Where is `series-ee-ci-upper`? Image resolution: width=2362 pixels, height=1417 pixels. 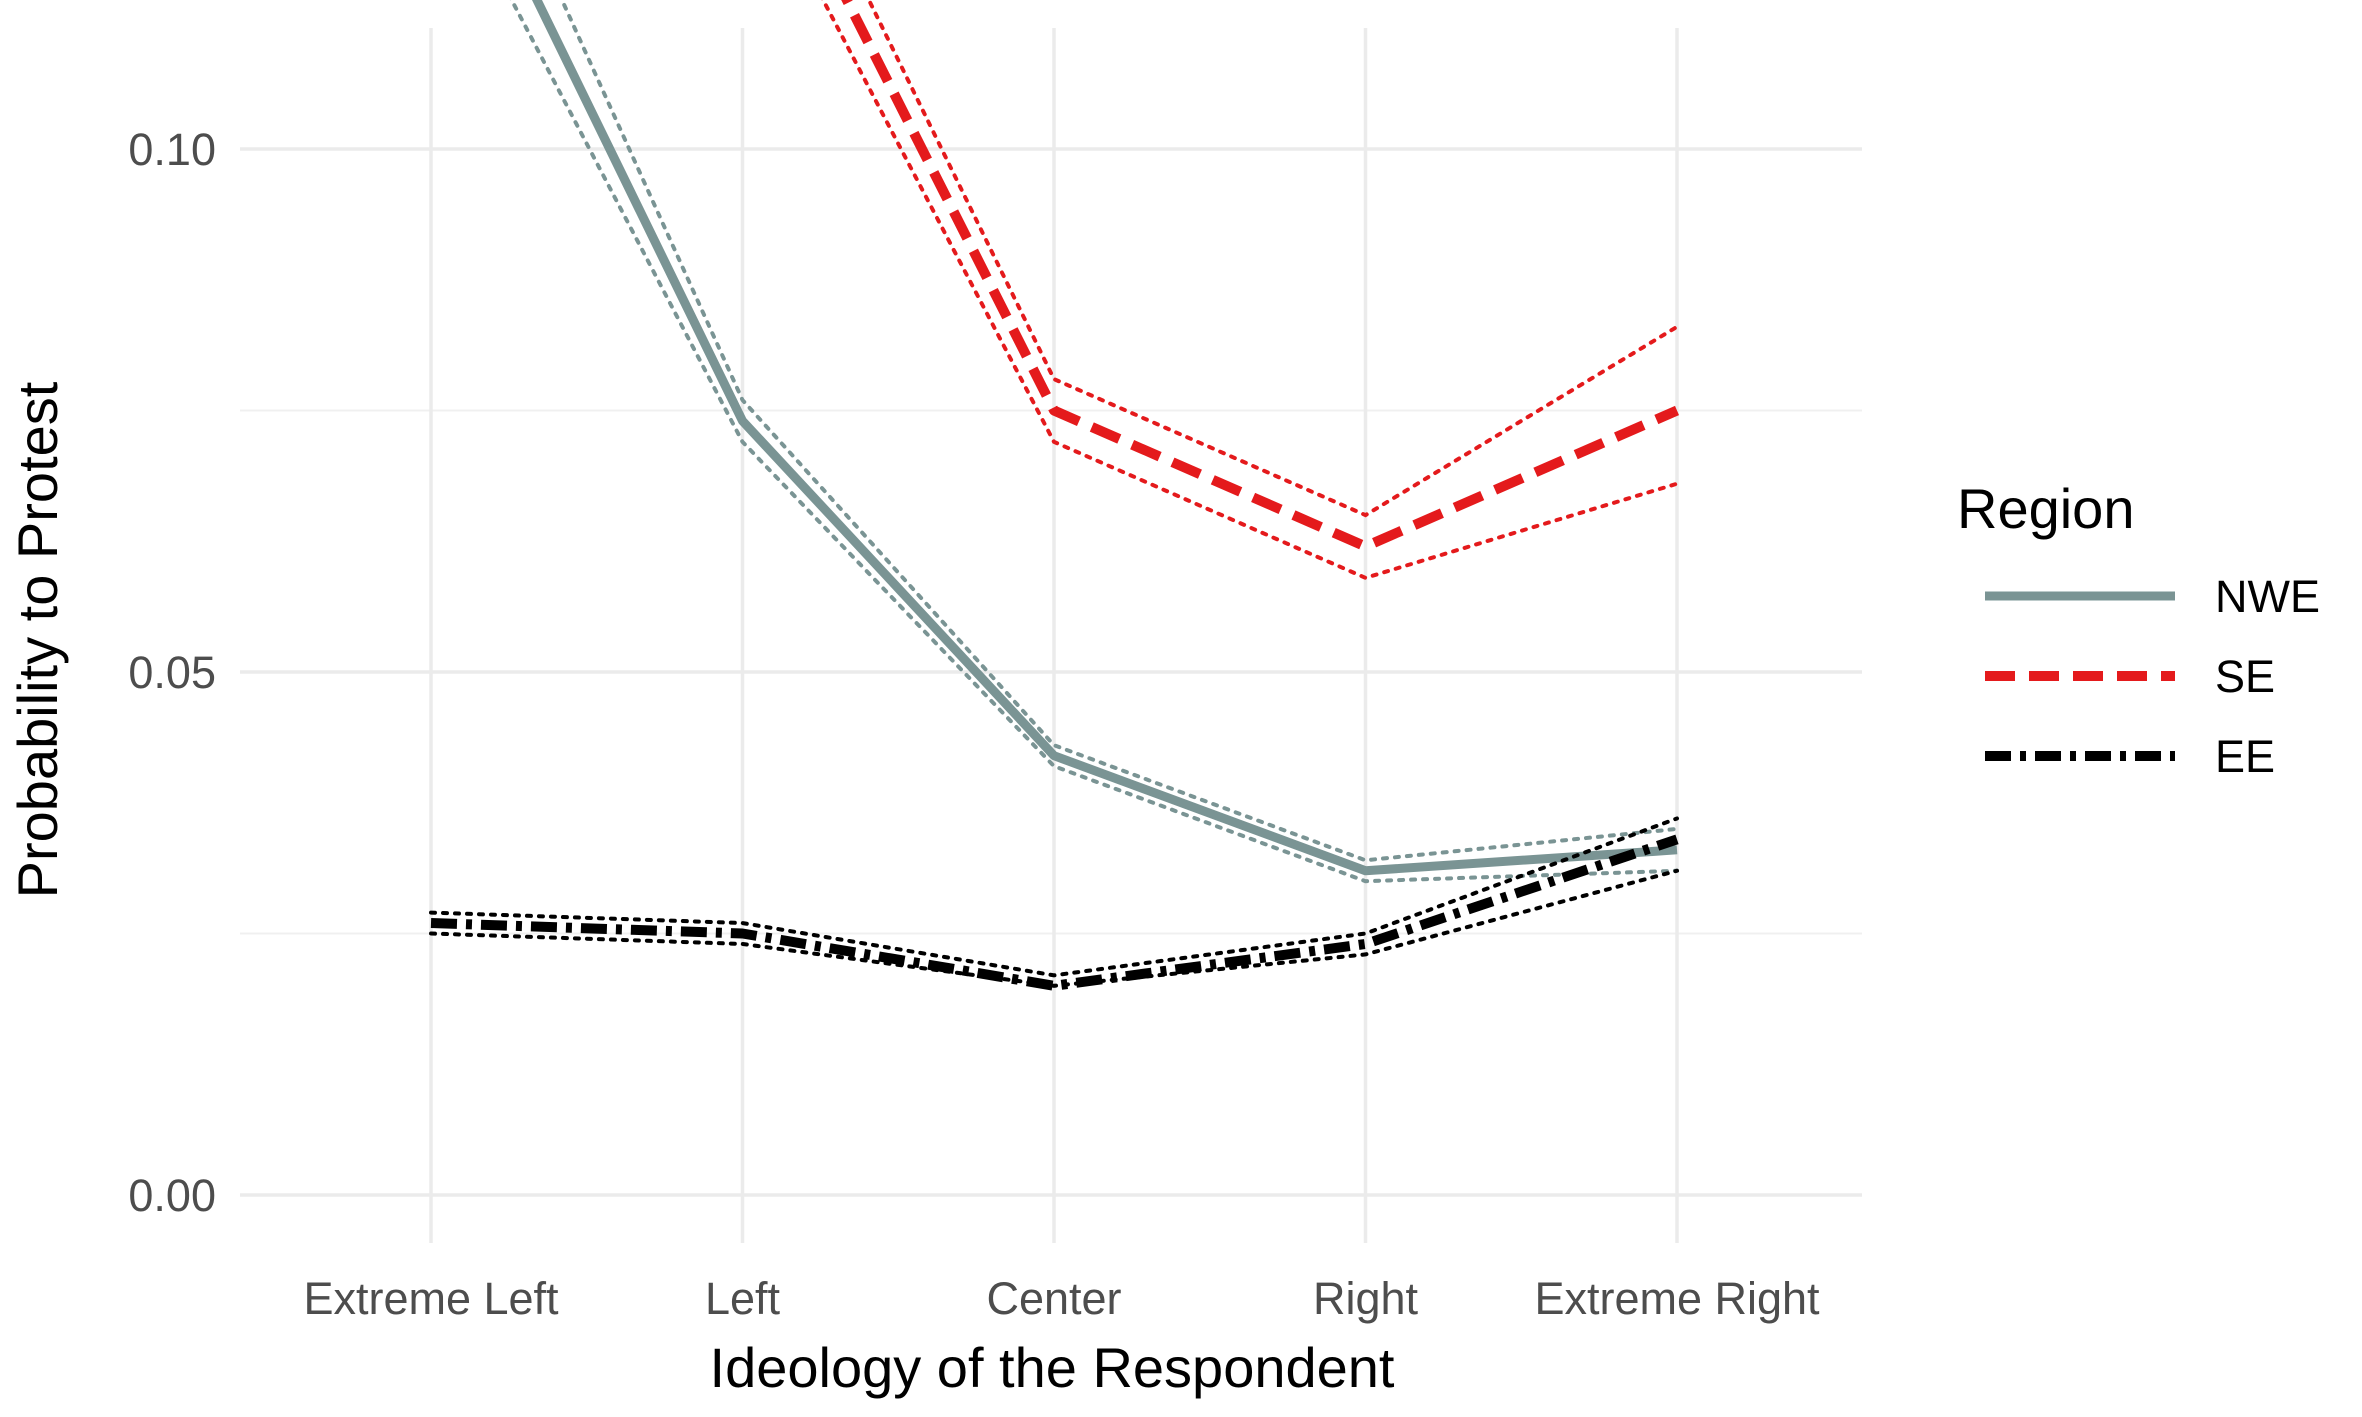 series-ee-ci-upper is located at coordinates (1054, 897).